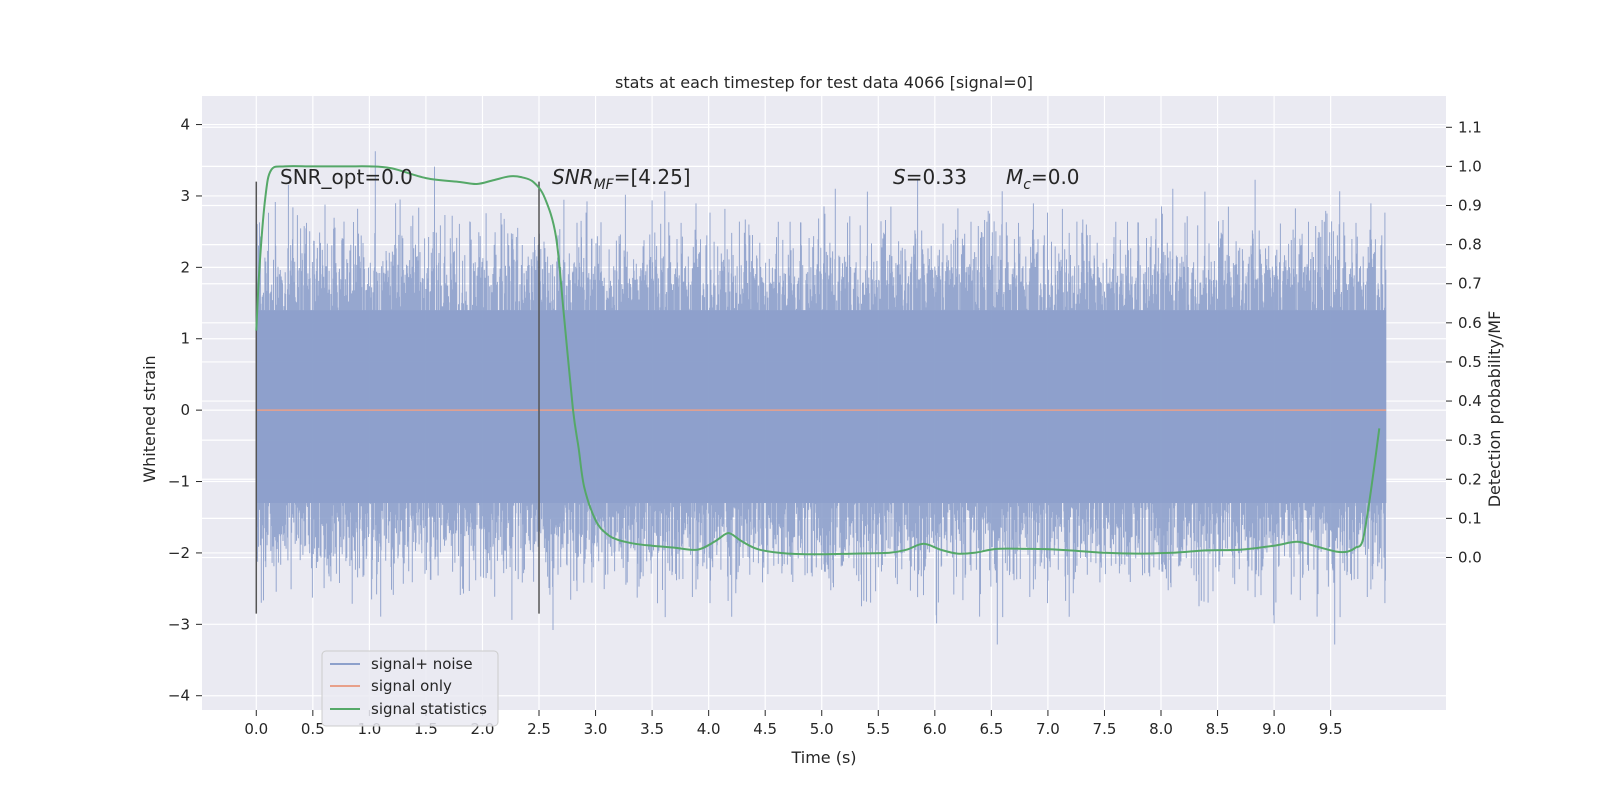  I want to click on x-tick-label: 3.5, so click(652, 729).